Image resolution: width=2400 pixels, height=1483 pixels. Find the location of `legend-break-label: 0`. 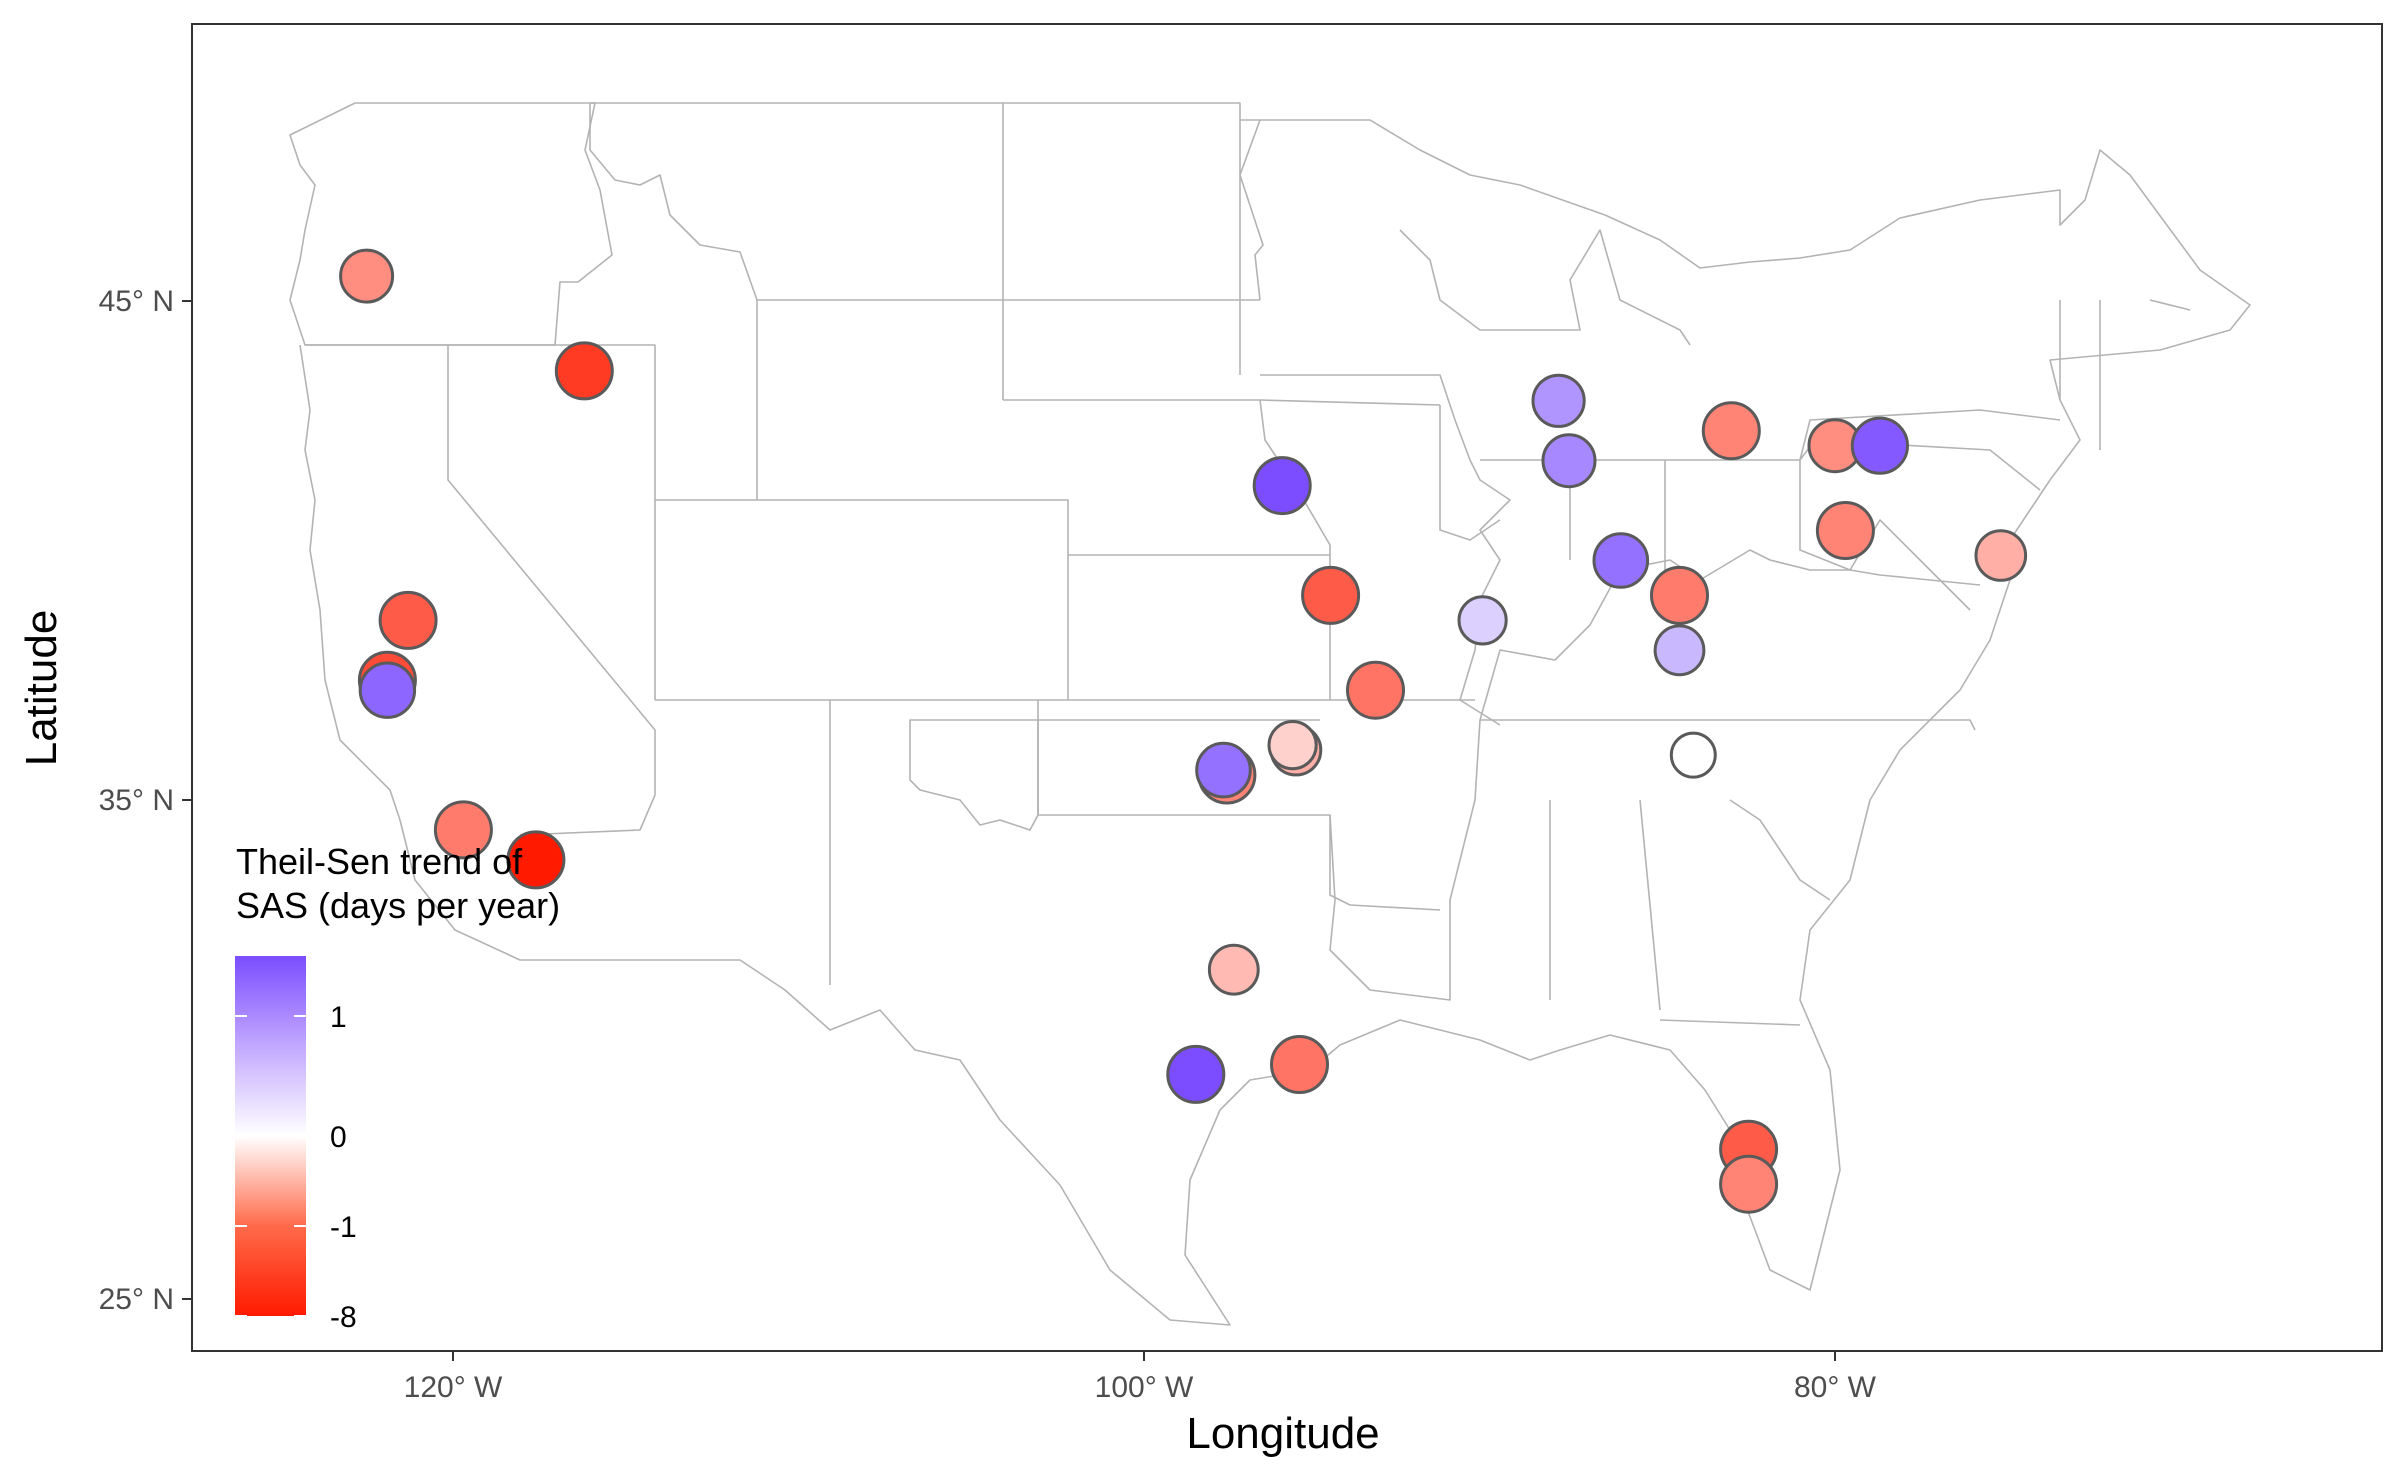

legend-break-label: 0 is located at coordinates (338, 1137).